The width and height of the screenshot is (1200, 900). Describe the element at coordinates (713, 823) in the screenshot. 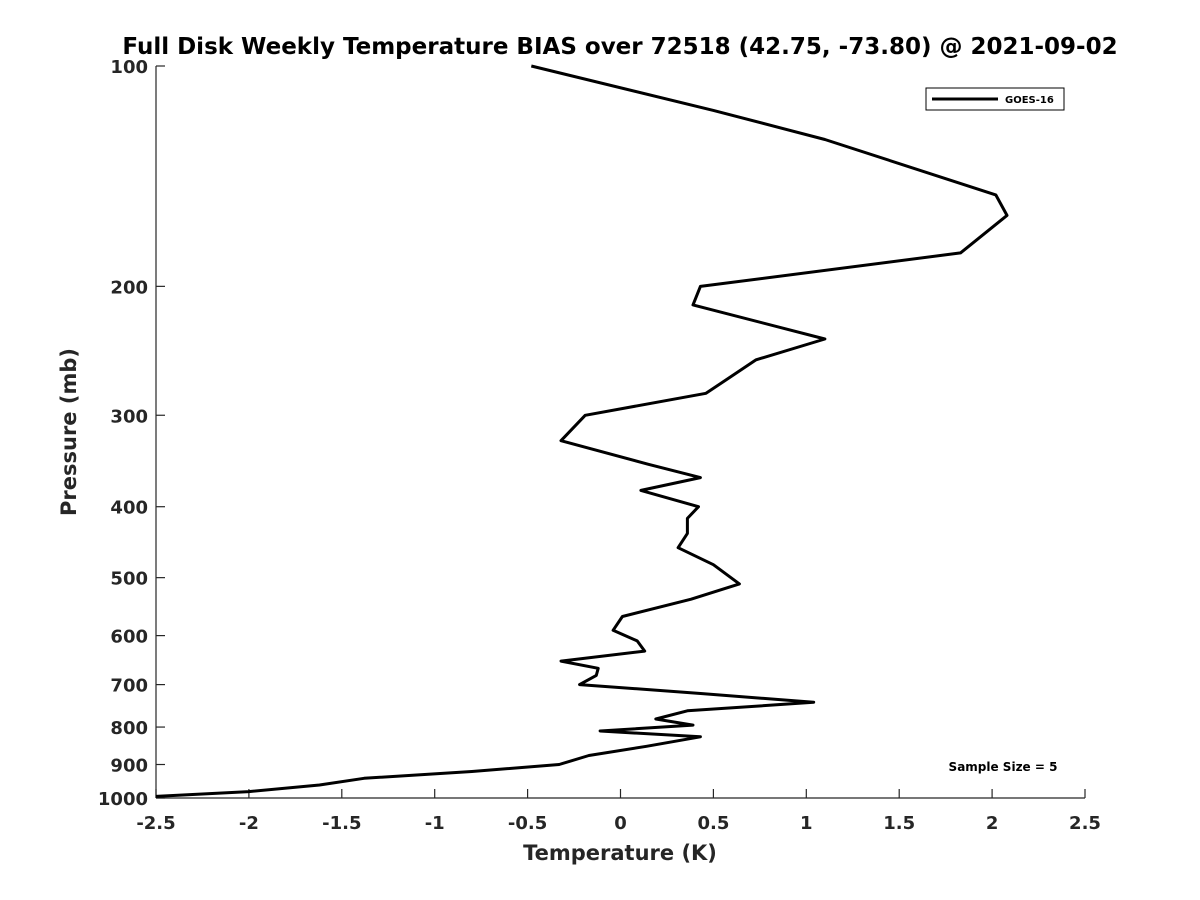

I see `x-tick-label: 0.5` at that location.